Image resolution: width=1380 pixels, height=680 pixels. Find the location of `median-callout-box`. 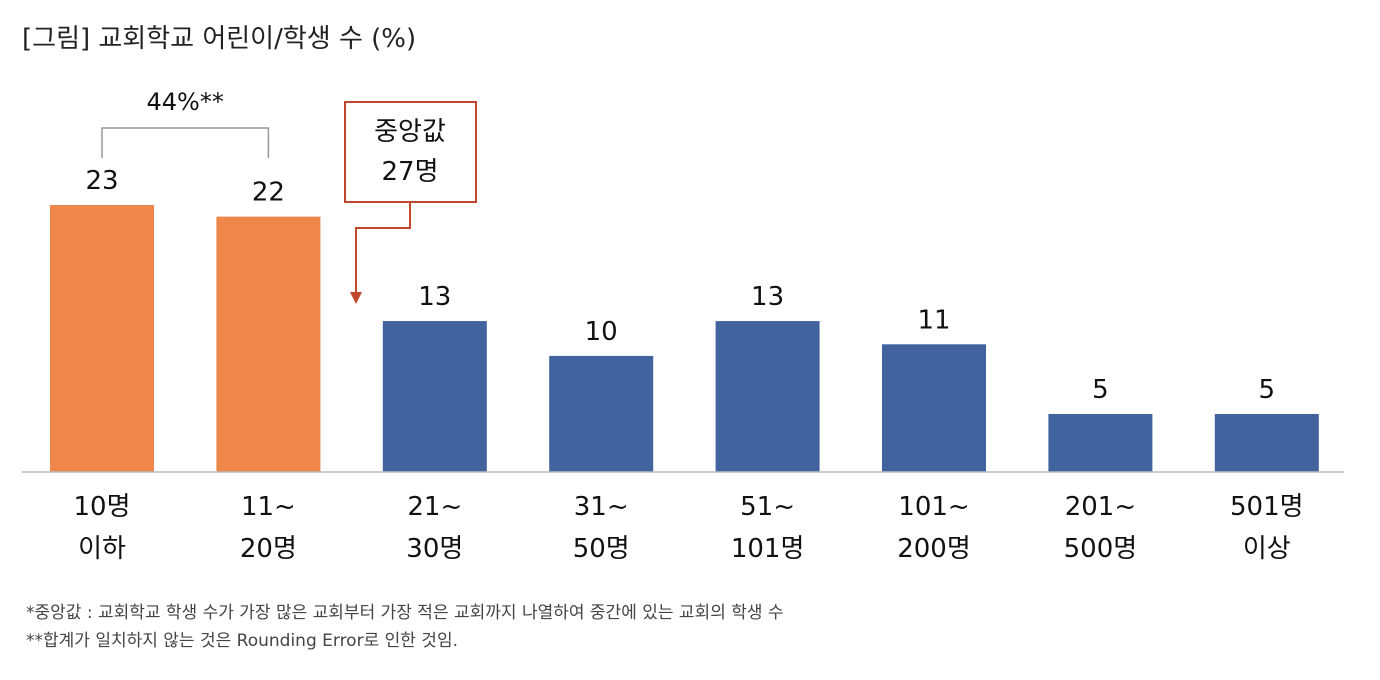

median-callout-box is located at coordinates (410, 152).